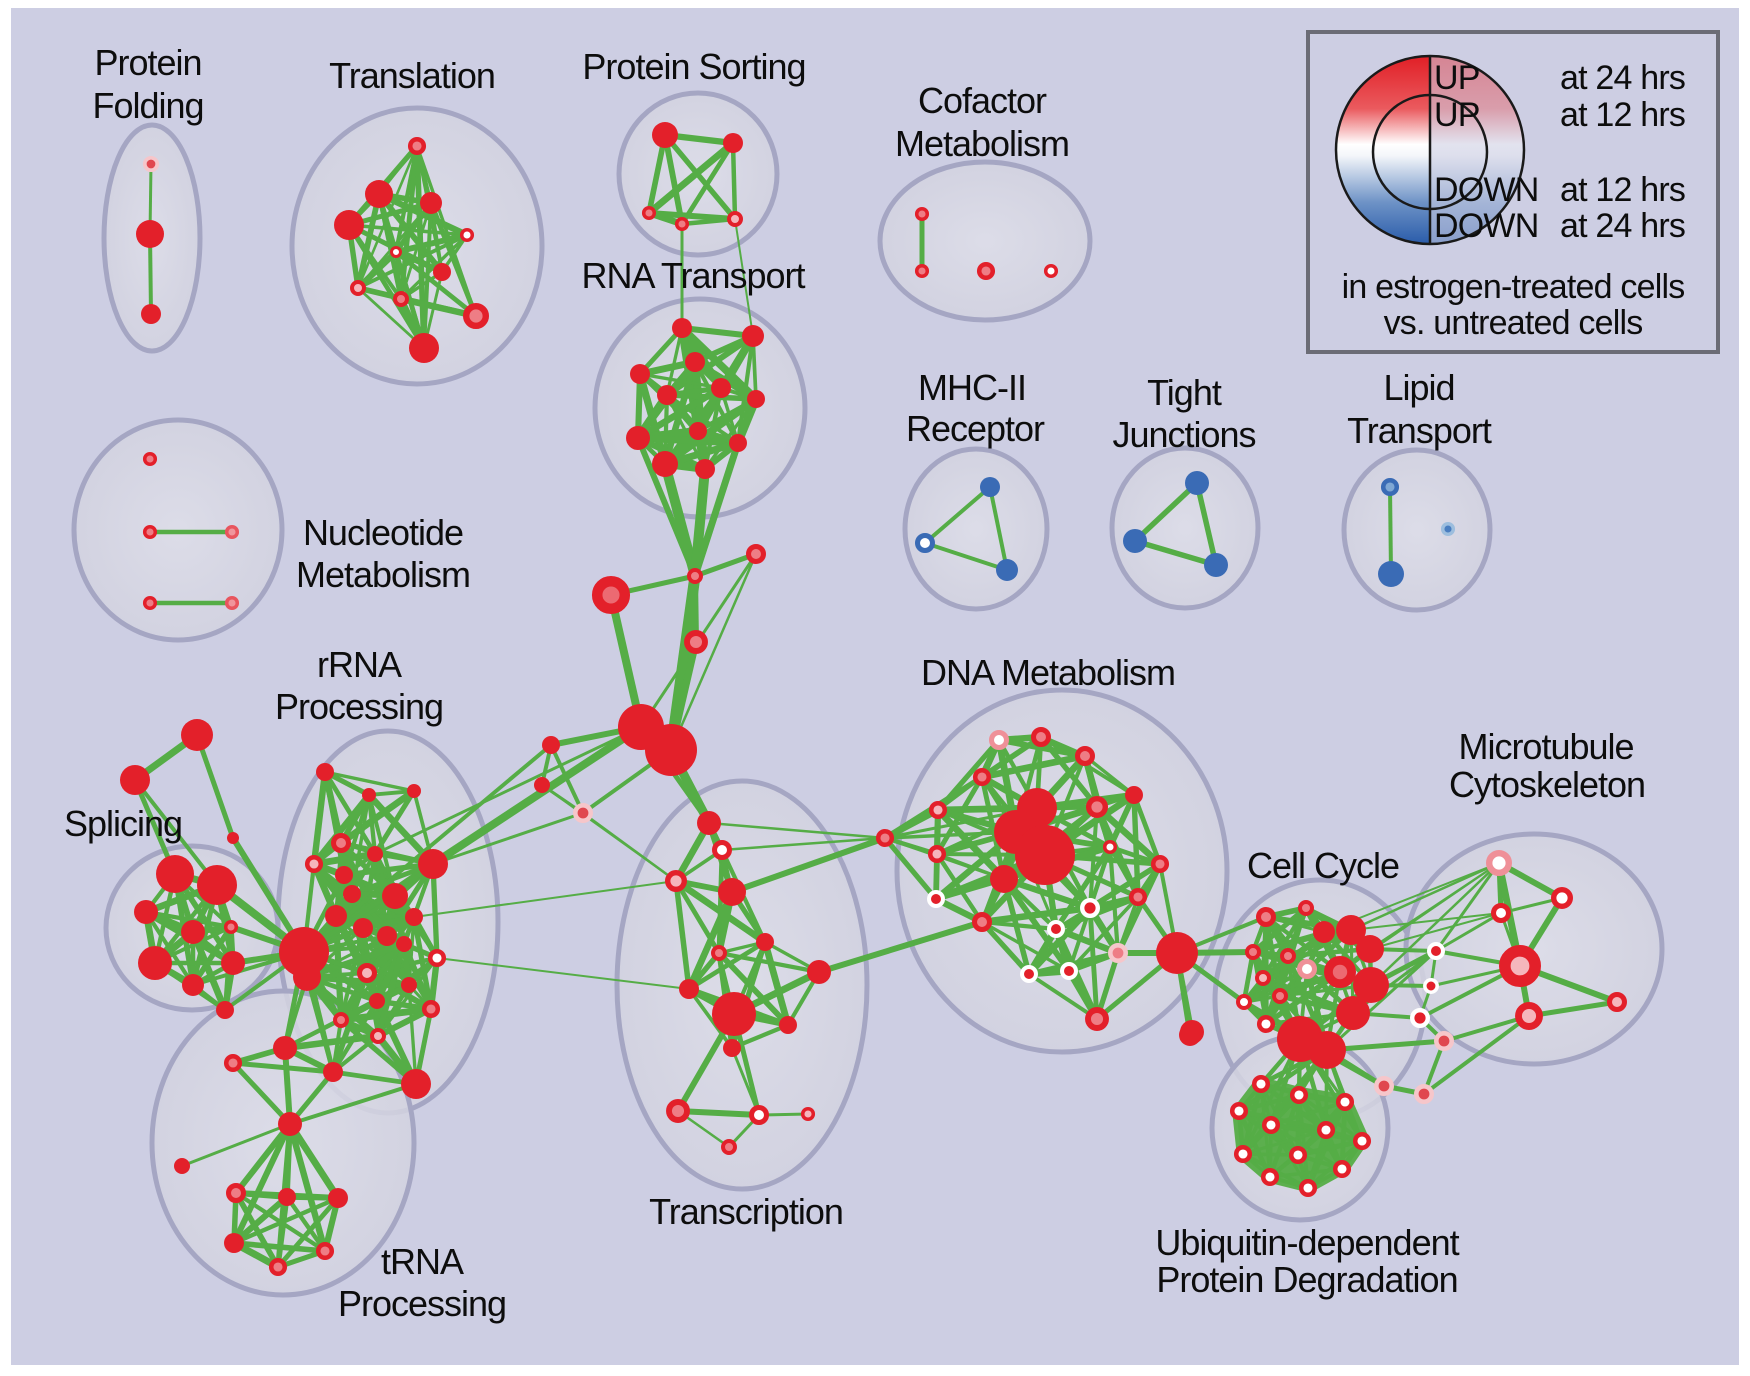  Describe the element at coordinates (412, 75) in the screenshot. I see `svg-text: Translation` at that location.